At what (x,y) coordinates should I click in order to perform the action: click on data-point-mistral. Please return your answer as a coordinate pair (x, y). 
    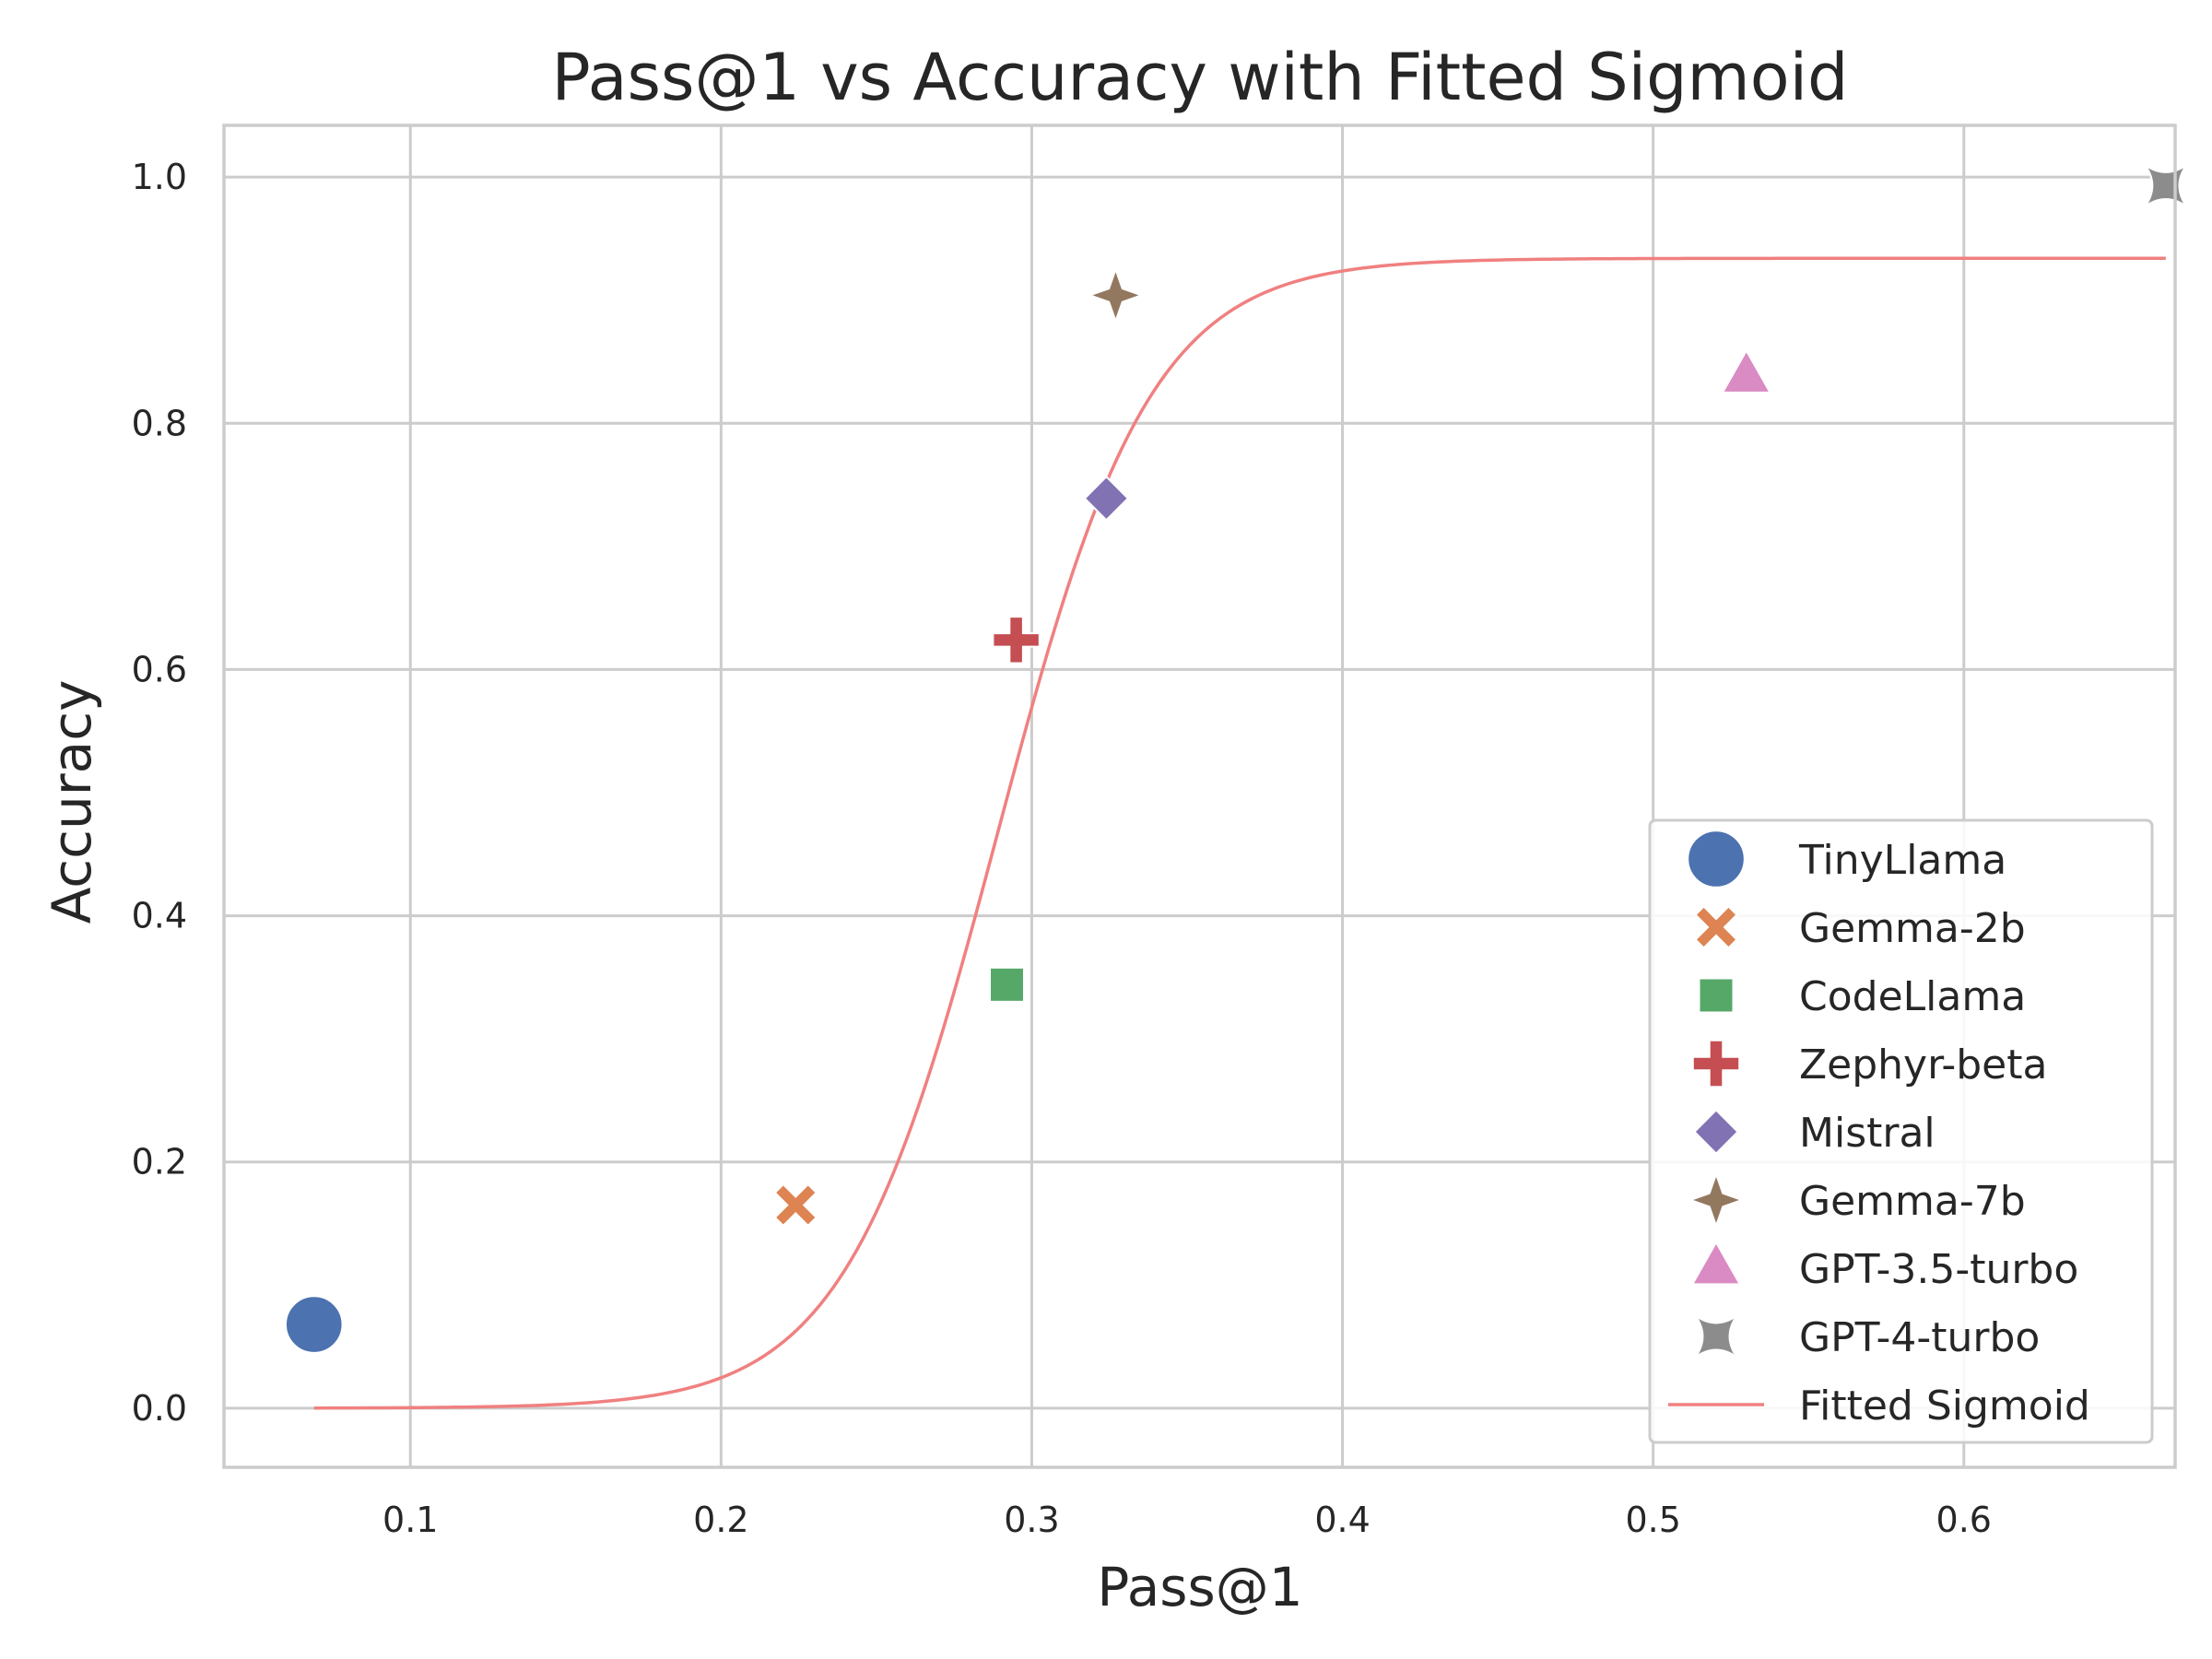
    Looking at the image, I should click on (1106, 498).